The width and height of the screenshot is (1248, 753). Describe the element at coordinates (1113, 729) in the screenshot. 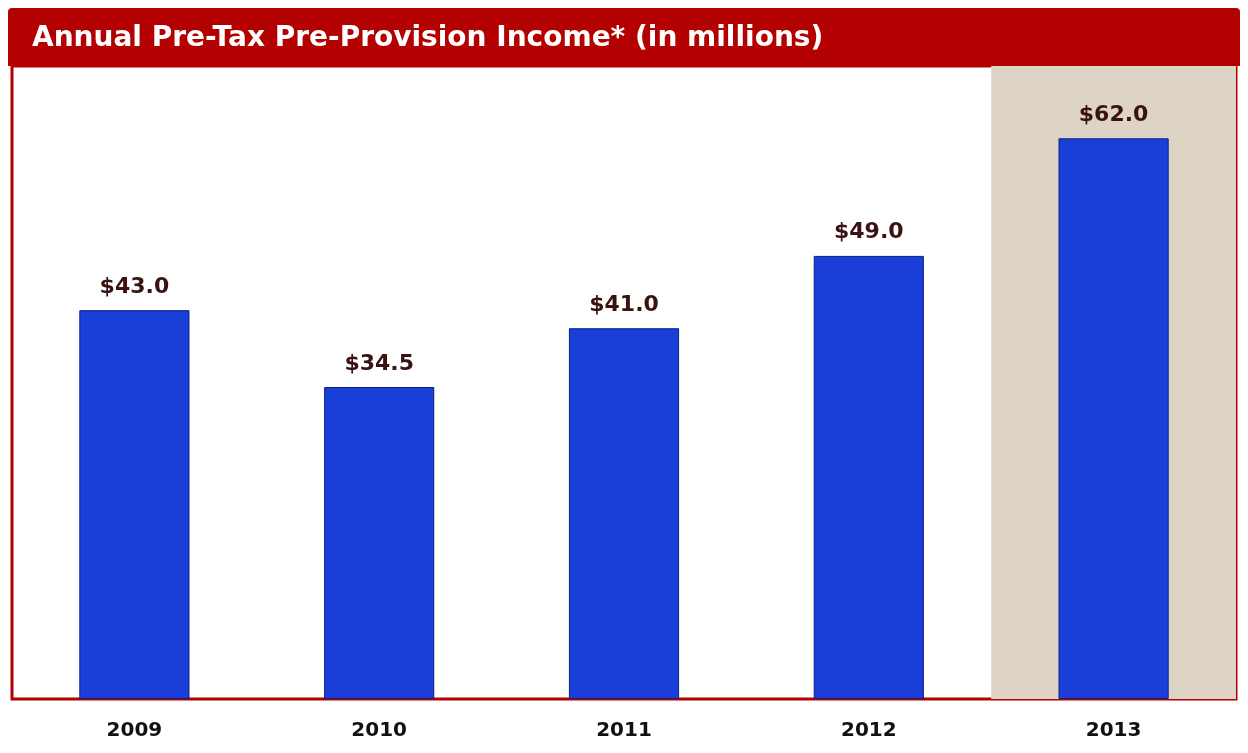

I see `x-tick-label: 2013` at that location.